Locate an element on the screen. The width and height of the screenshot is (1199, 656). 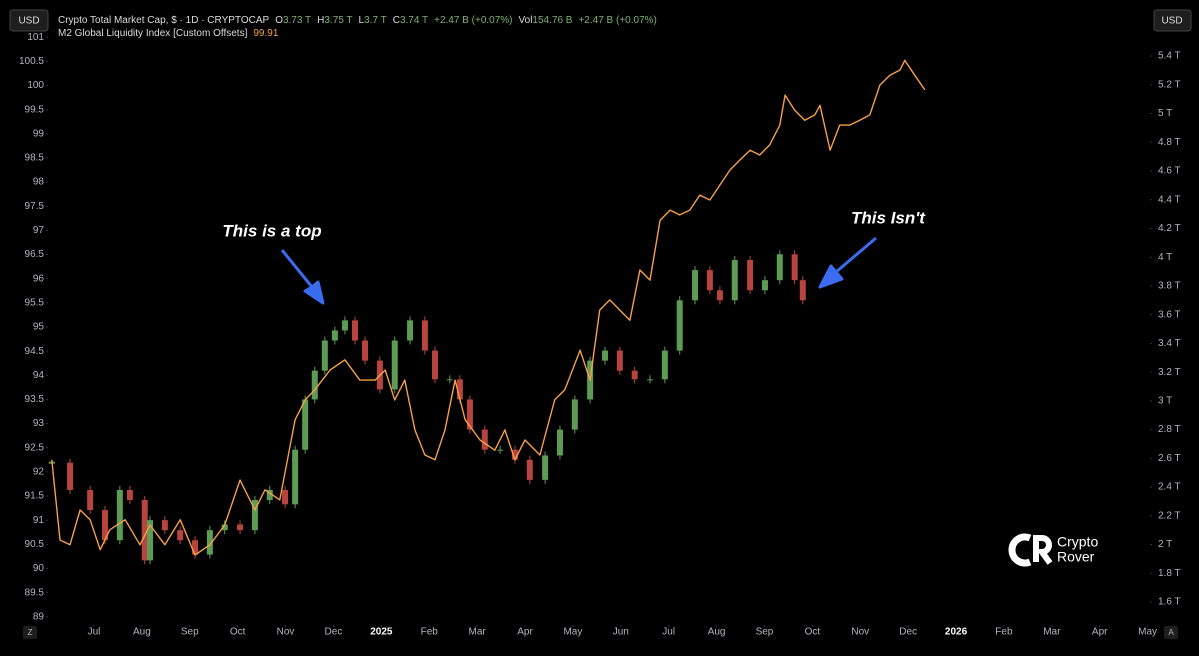
y-tick-label: 91 is located at coordinates (39, 520).